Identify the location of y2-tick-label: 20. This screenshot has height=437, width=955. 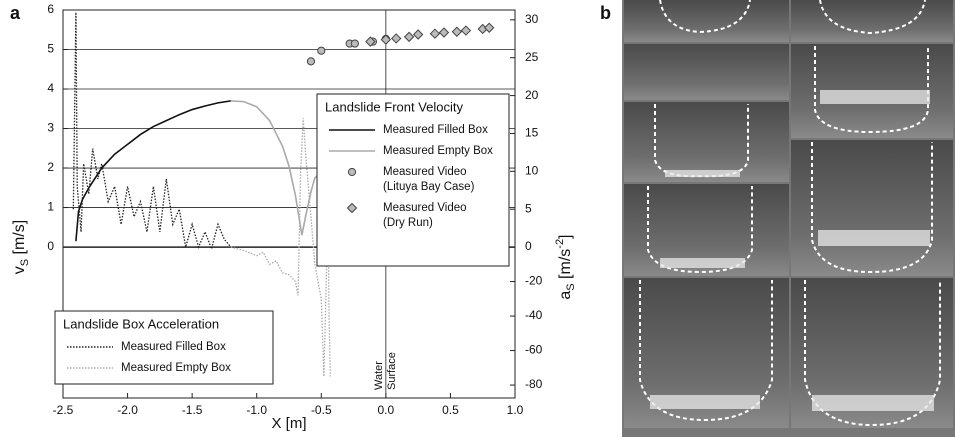
(532, 95).